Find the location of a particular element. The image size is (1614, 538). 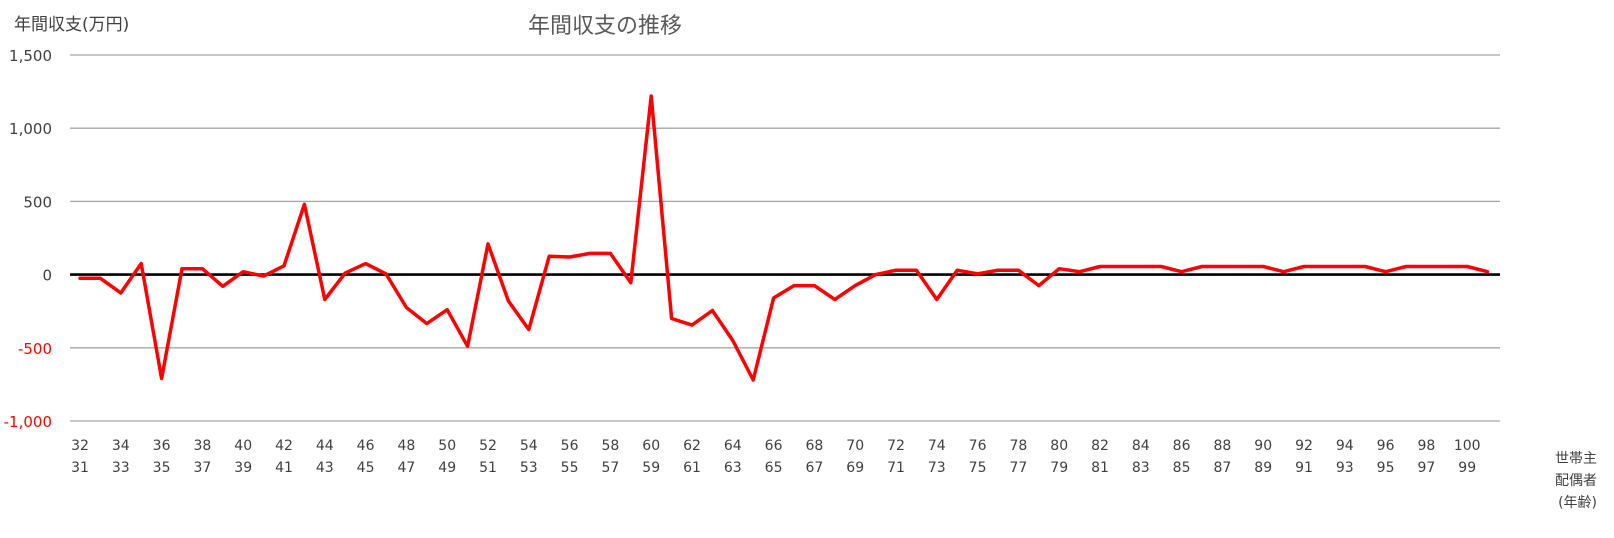

x-tick-label-spouse: 41 is located at coordinates (284, 468).